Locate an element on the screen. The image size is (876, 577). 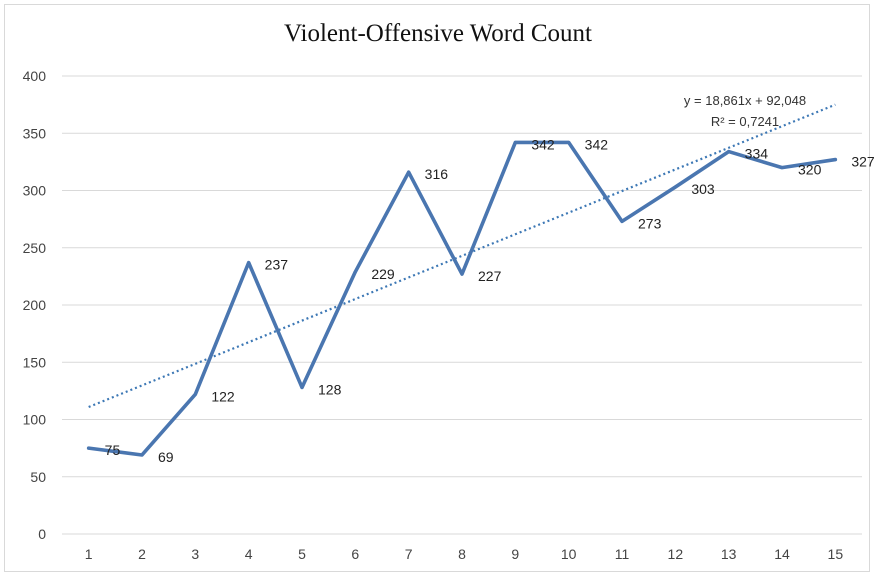
data-label: 75 is located at coordinates (113, 450).